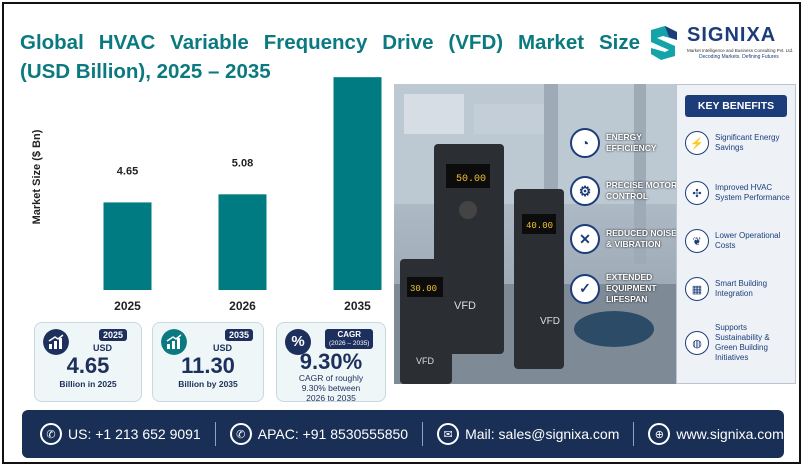  Describe the element at coordinates (739, 57) in the screenshot. I see `logo-slogan: Decoding Markets. Defining Futures` at that location.